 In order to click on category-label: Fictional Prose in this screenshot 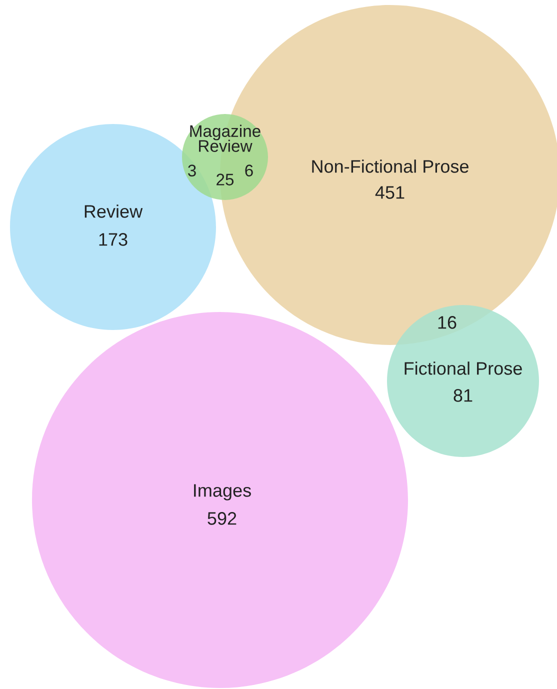, I will do `click(463, 368)`.